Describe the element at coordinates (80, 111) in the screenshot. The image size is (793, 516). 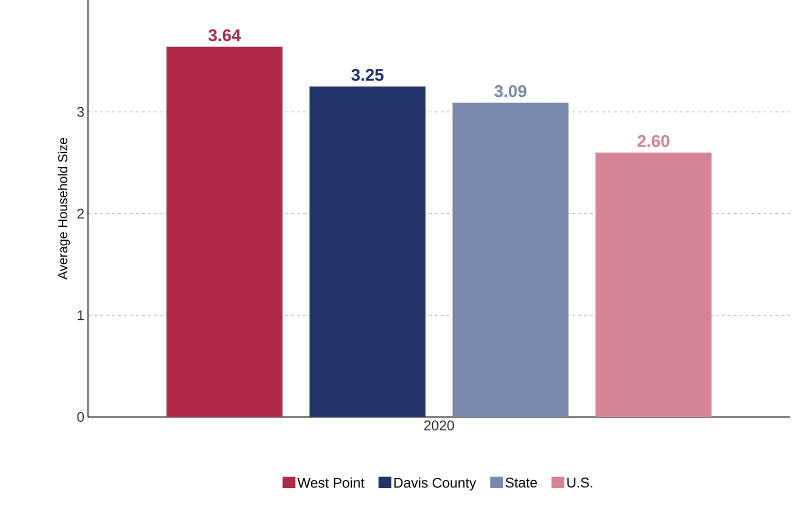
I see `y-tick-label: 3` at that location.